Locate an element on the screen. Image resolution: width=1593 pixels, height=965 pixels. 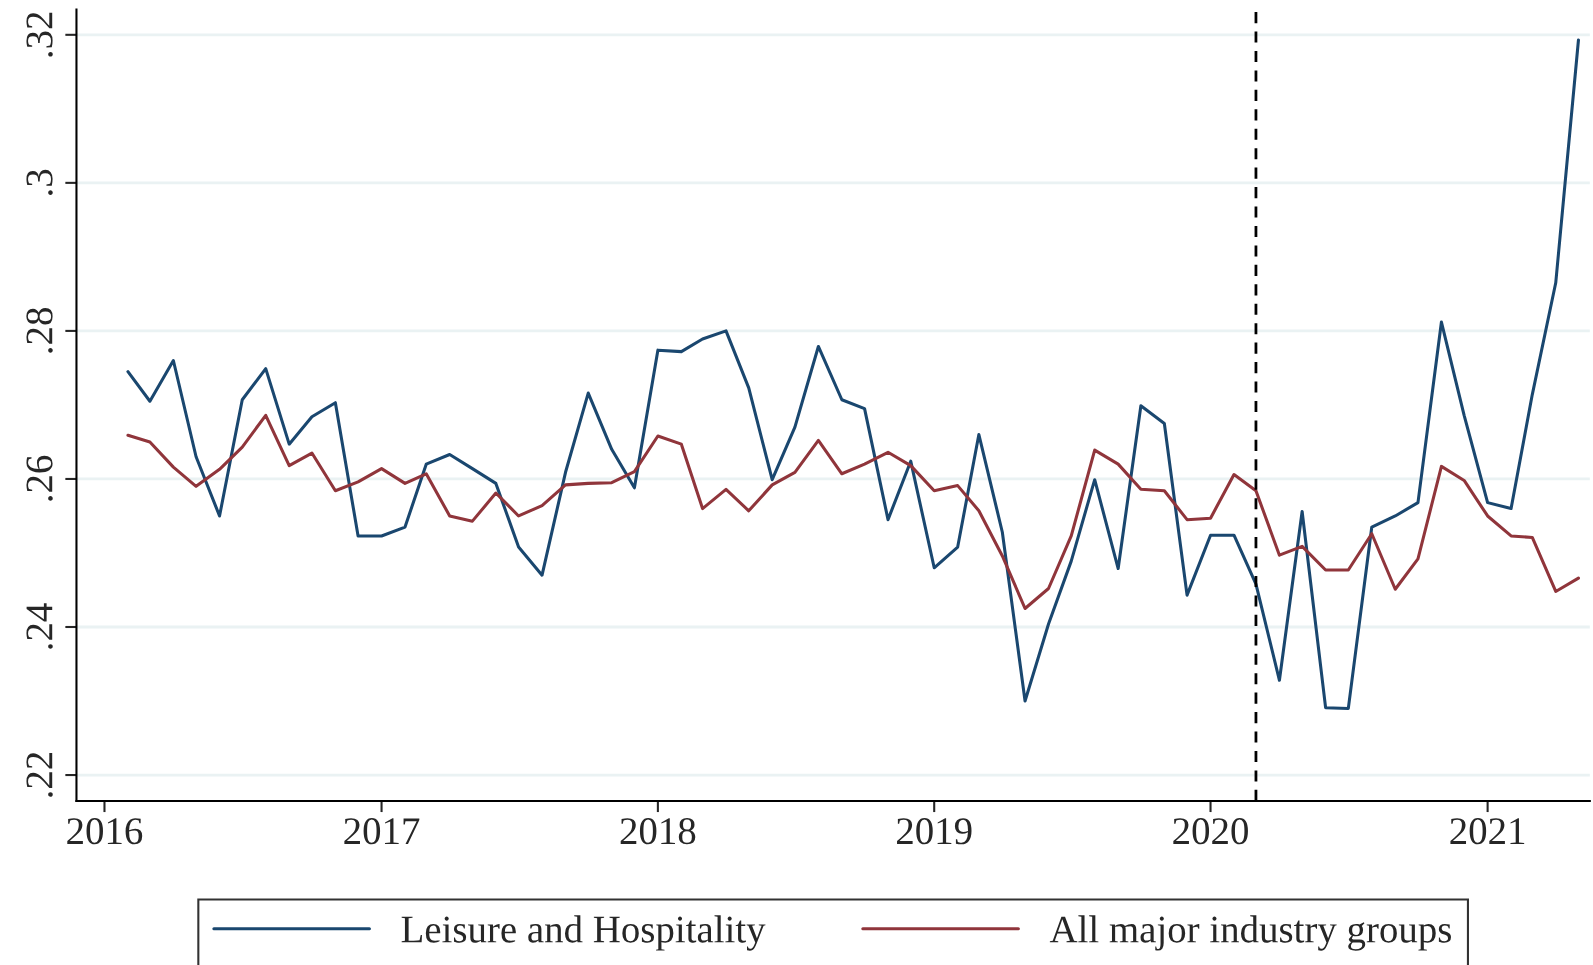
x-tick-label: 2019 is located at coordinates (934, 831).